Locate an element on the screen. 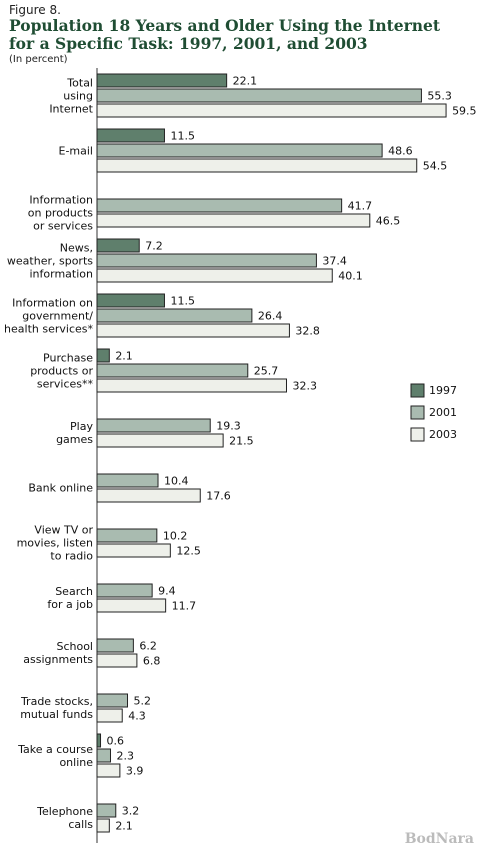 This screenshot has height=849, width=480. value-label: 21.5 is located at coordinates (241, 441).